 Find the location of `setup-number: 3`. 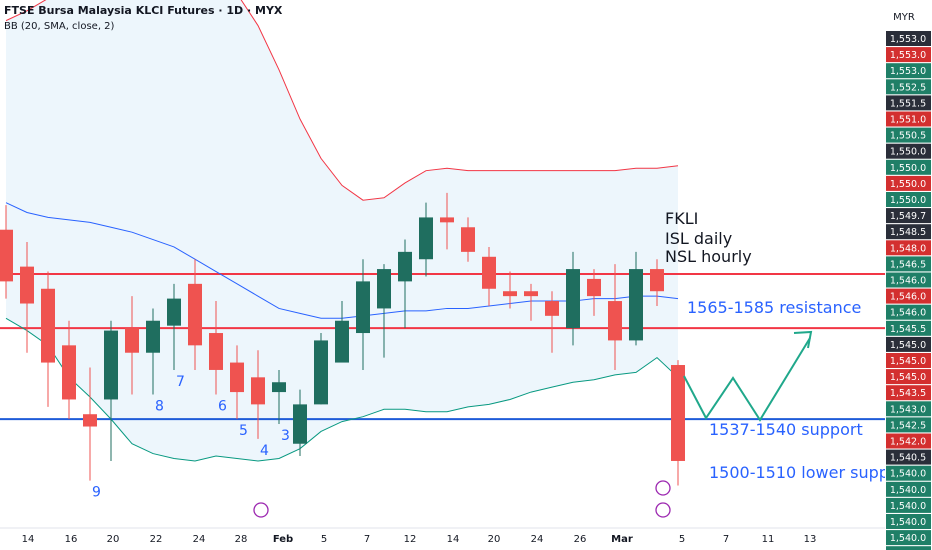

setup-number: 3 is located at coordinates (285, 436).